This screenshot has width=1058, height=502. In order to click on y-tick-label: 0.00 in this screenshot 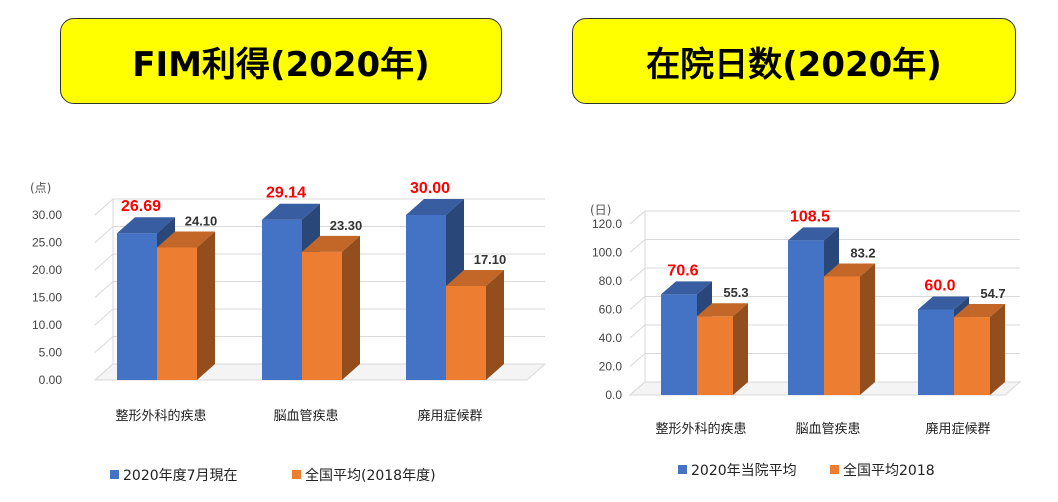, I will do `click(51, 380)`.